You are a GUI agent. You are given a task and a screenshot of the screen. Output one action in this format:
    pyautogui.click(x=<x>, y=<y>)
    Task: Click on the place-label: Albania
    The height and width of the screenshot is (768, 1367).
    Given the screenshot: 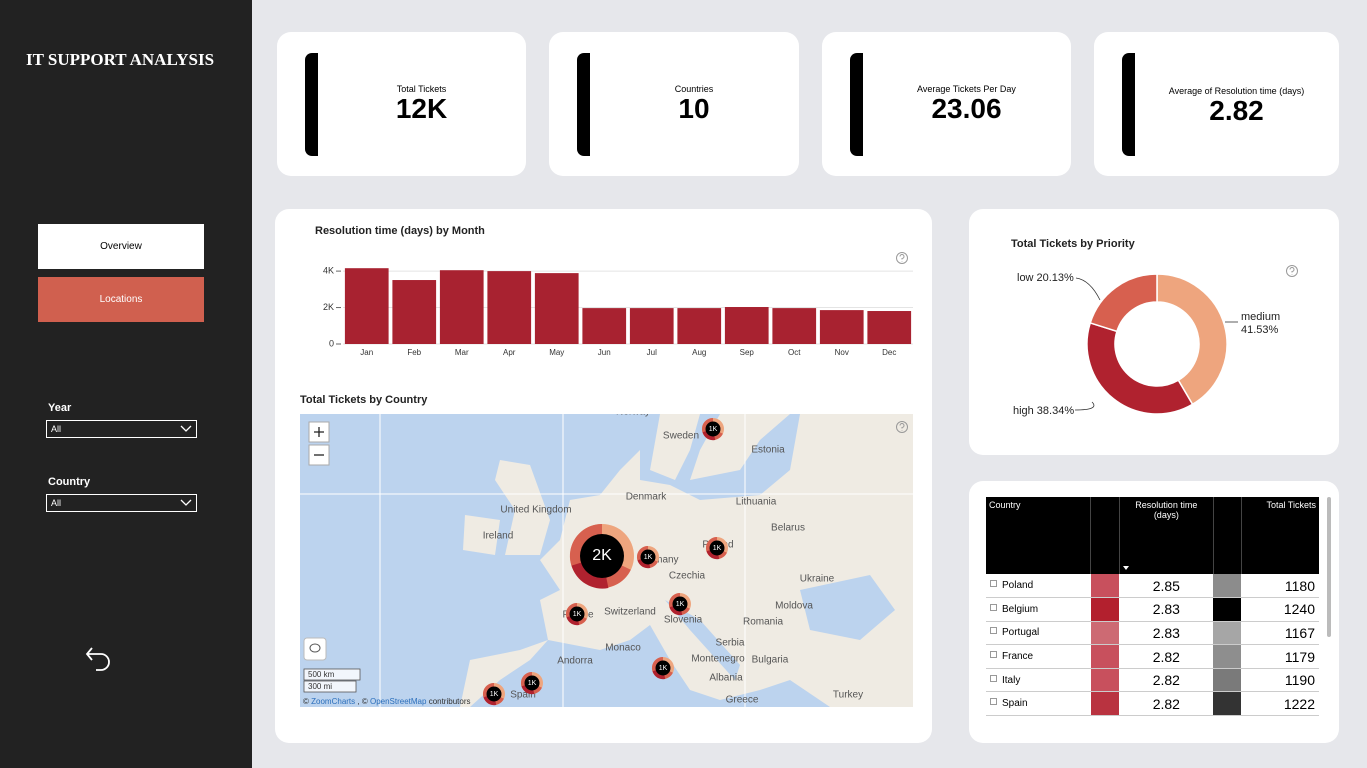 What is the action you would take?
    pyautogui.click(x=726, y=678)
    